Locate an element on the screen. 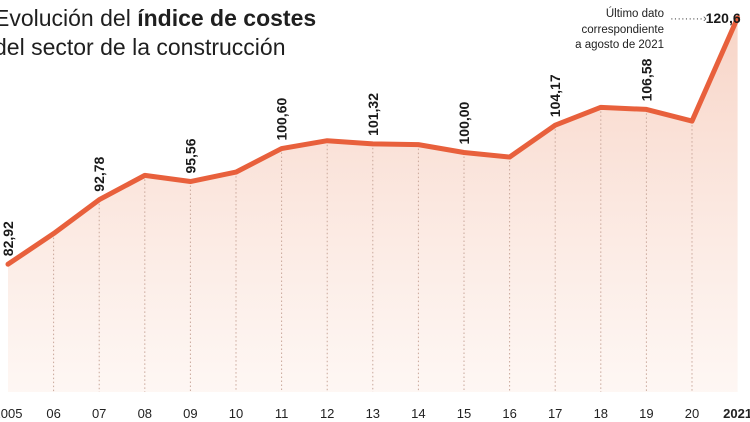 Image resolution: width=750 pixels, height=422 pixels. x-tick-label: 11 is located at coordinates (282, 413).